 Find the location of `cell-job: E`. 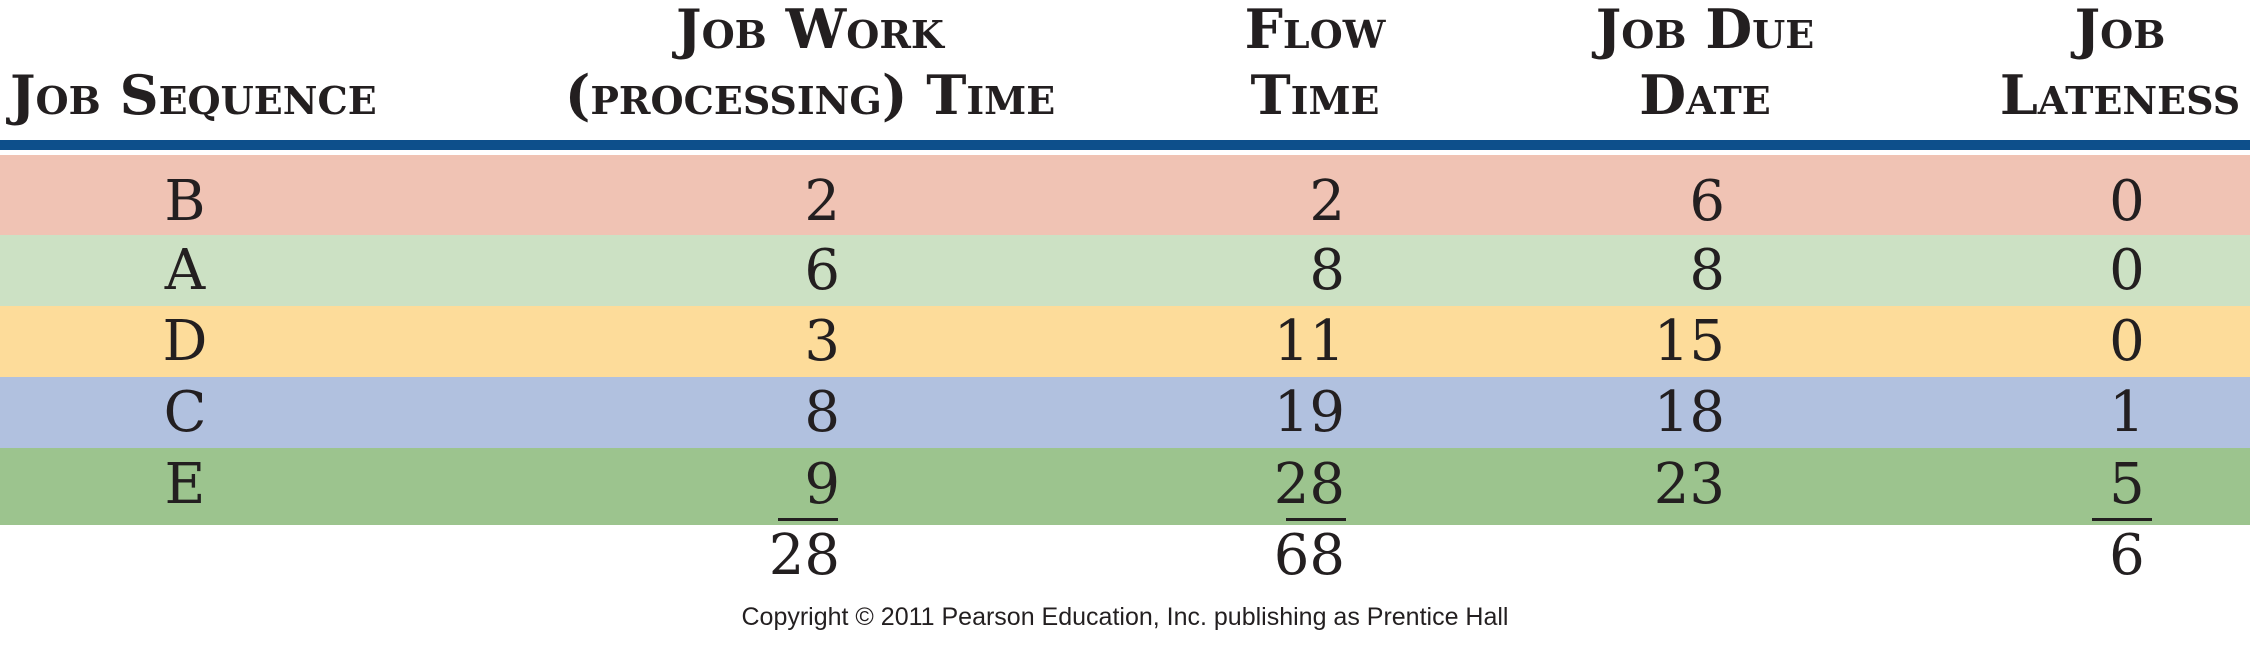

cell-job: E is located at coordinates (185, 484).